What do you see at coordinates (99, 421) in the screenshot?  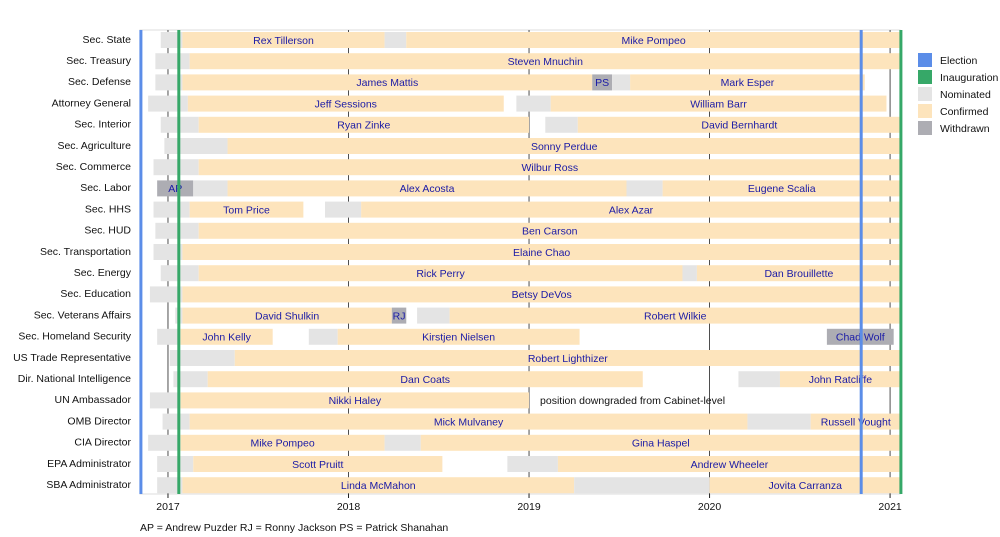 I see `row-label: OMB Director` at bounding box center [99, 421].